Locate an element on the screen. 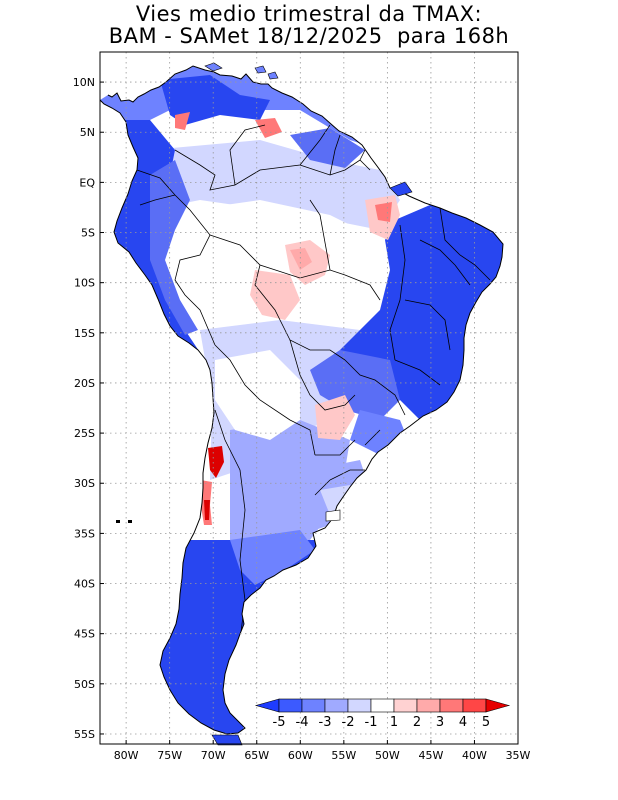  warm-patch-venezuela is located at coordinates (268, 128).